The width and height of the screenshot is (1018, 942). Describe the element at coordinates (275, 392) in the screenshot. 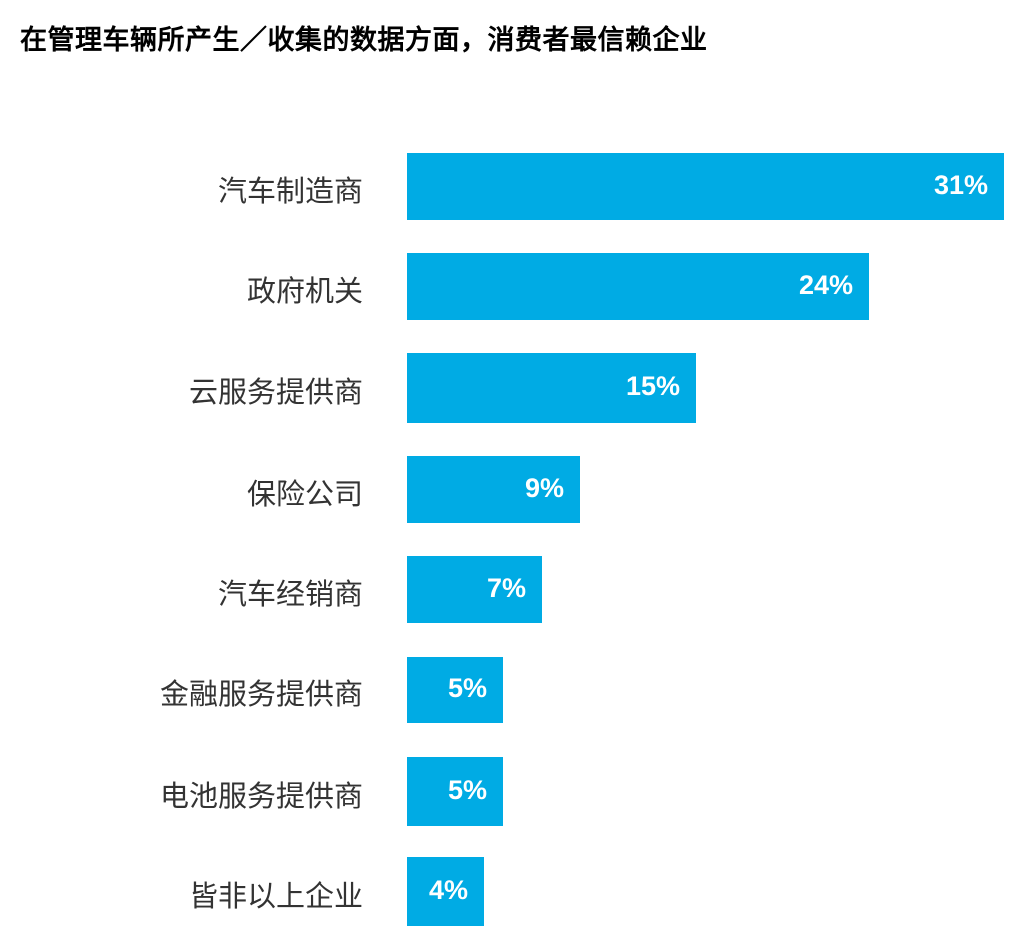

I see `category-label: 云服务提供商` at that location.